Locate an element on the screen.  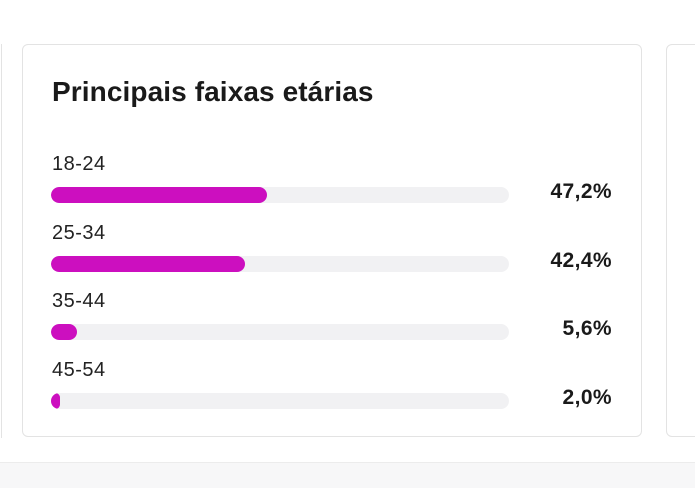
age-range-row: 35-44 5,6% is located at coordinates (332, 320).